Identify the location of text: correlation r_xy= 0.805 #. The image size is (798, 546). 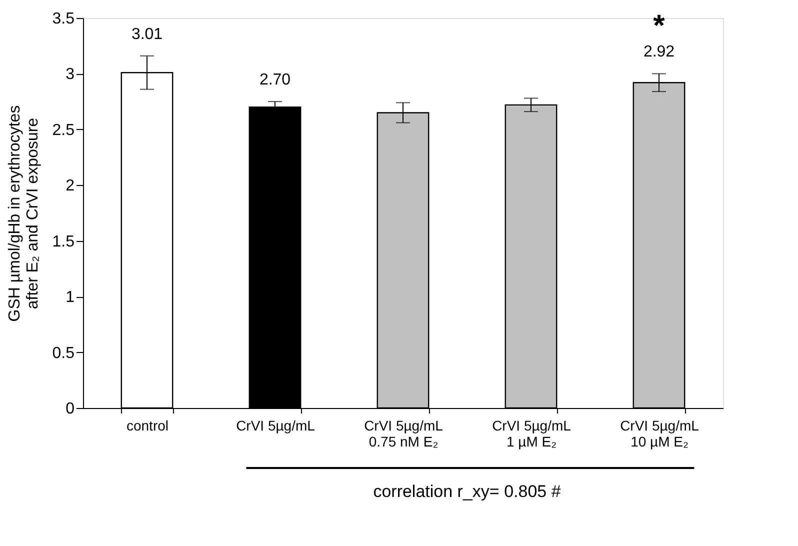
(467, 491).